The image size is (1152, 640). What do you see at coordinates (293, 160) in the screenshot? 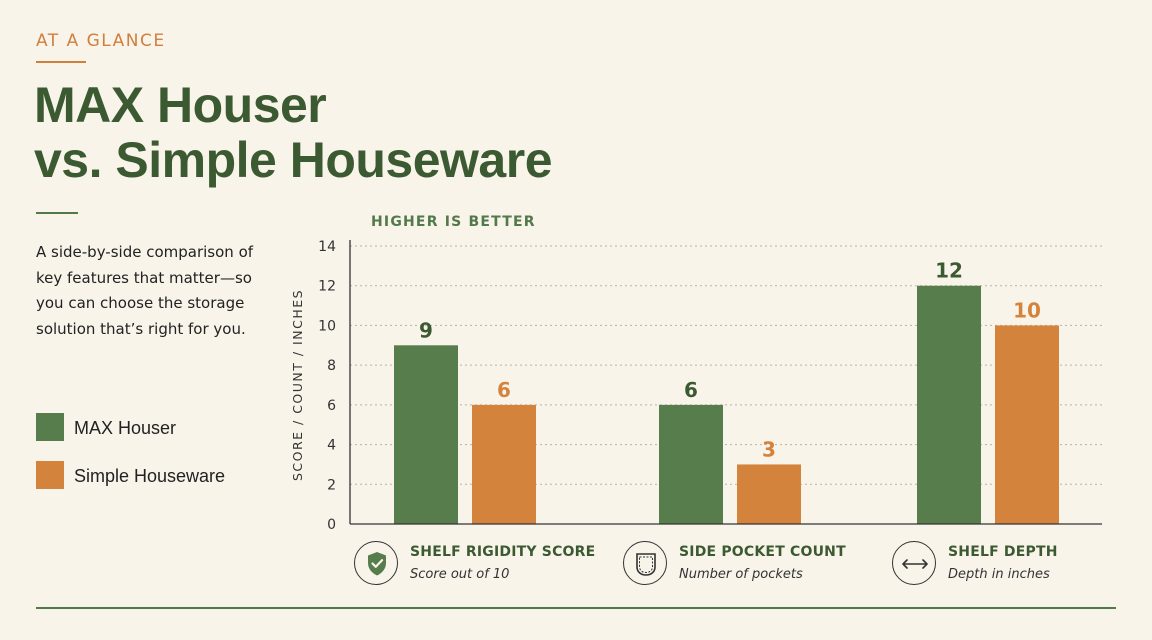
I see `title-line-2: vs. Simple Houseware` at bounding box center [293, 160].